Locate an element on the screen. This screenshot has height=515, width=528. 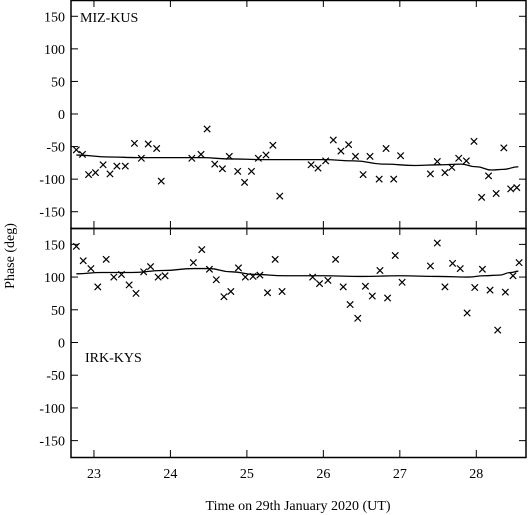
y-tick-label: 0 is located at coordinates (61, 344).